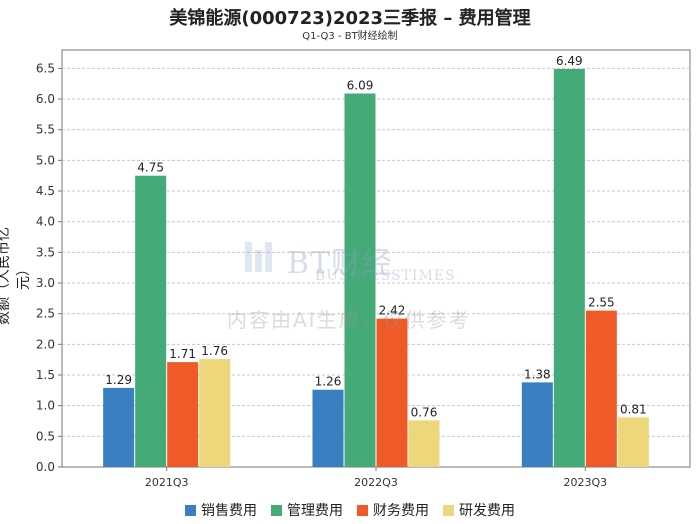 This screenshot has height=524, width=700. What do you see at coordinates (633, 409) in the screenshot?
I see `data-label: 0.81` at bounding box center [633, 409].